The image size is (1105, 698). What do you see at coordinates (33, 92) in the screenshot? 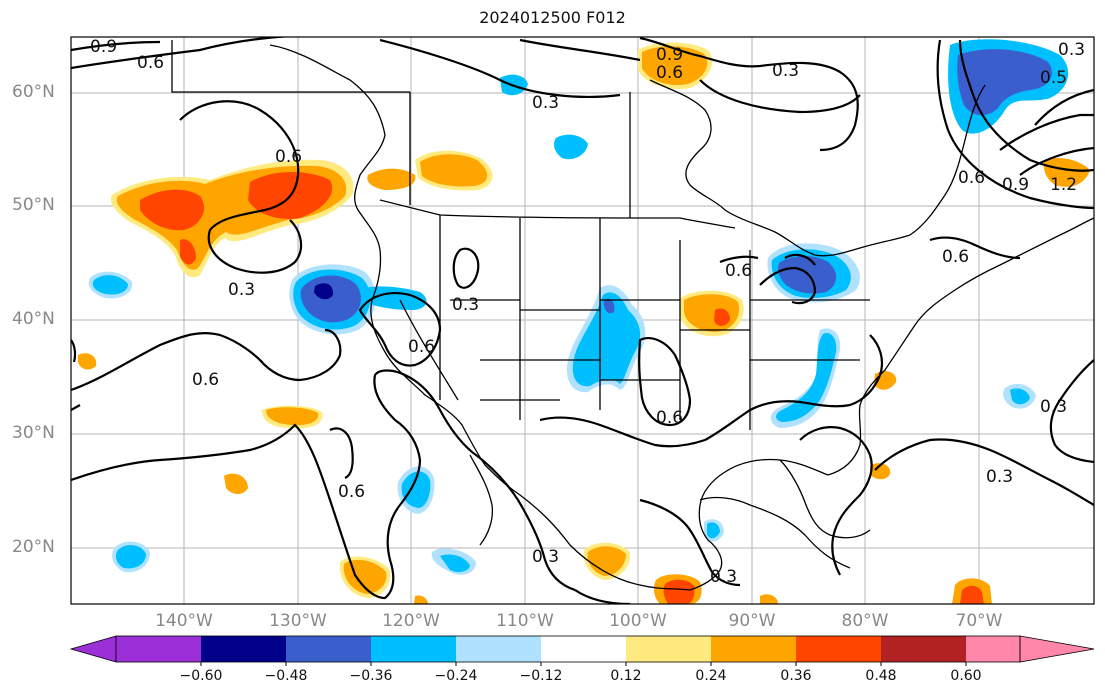
I see `lat-label: 60°N` at bounding box center [33, 92].